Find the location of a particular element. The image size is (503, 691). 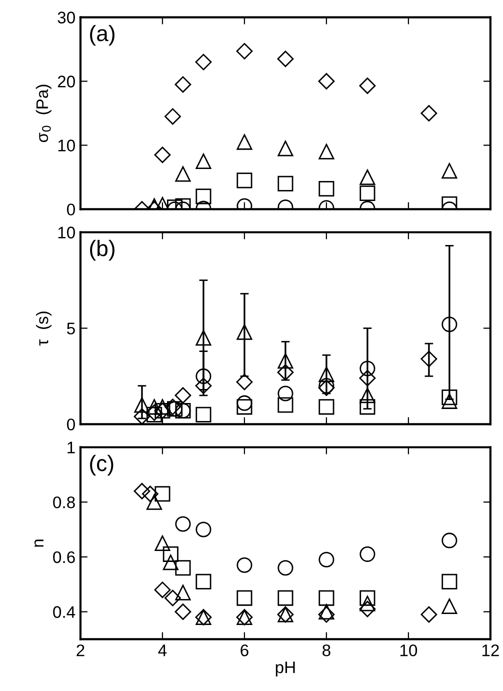

x-tick-label: 12 is located at coordinates (490, 650).